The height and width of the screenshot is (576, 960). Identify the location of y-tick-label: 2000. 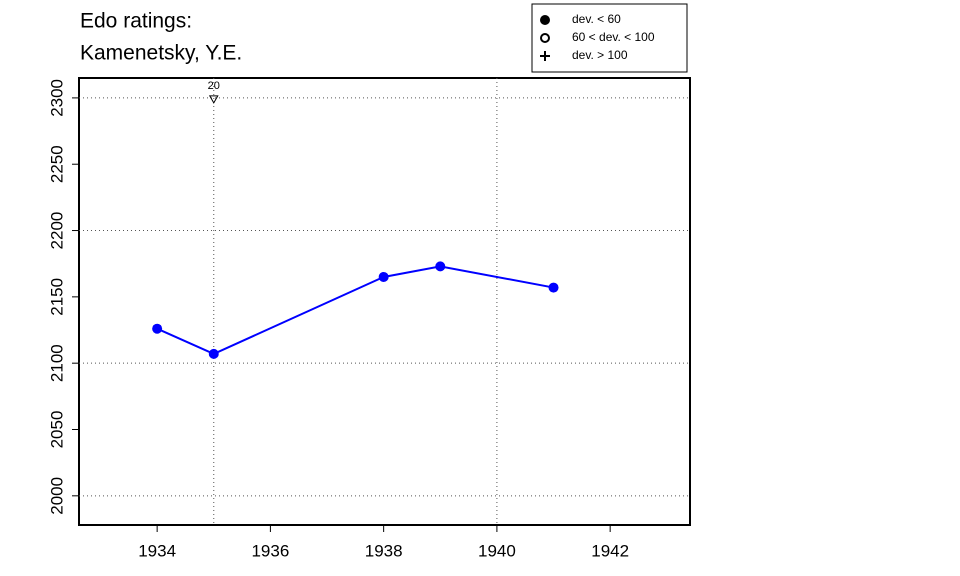
(56, 496).